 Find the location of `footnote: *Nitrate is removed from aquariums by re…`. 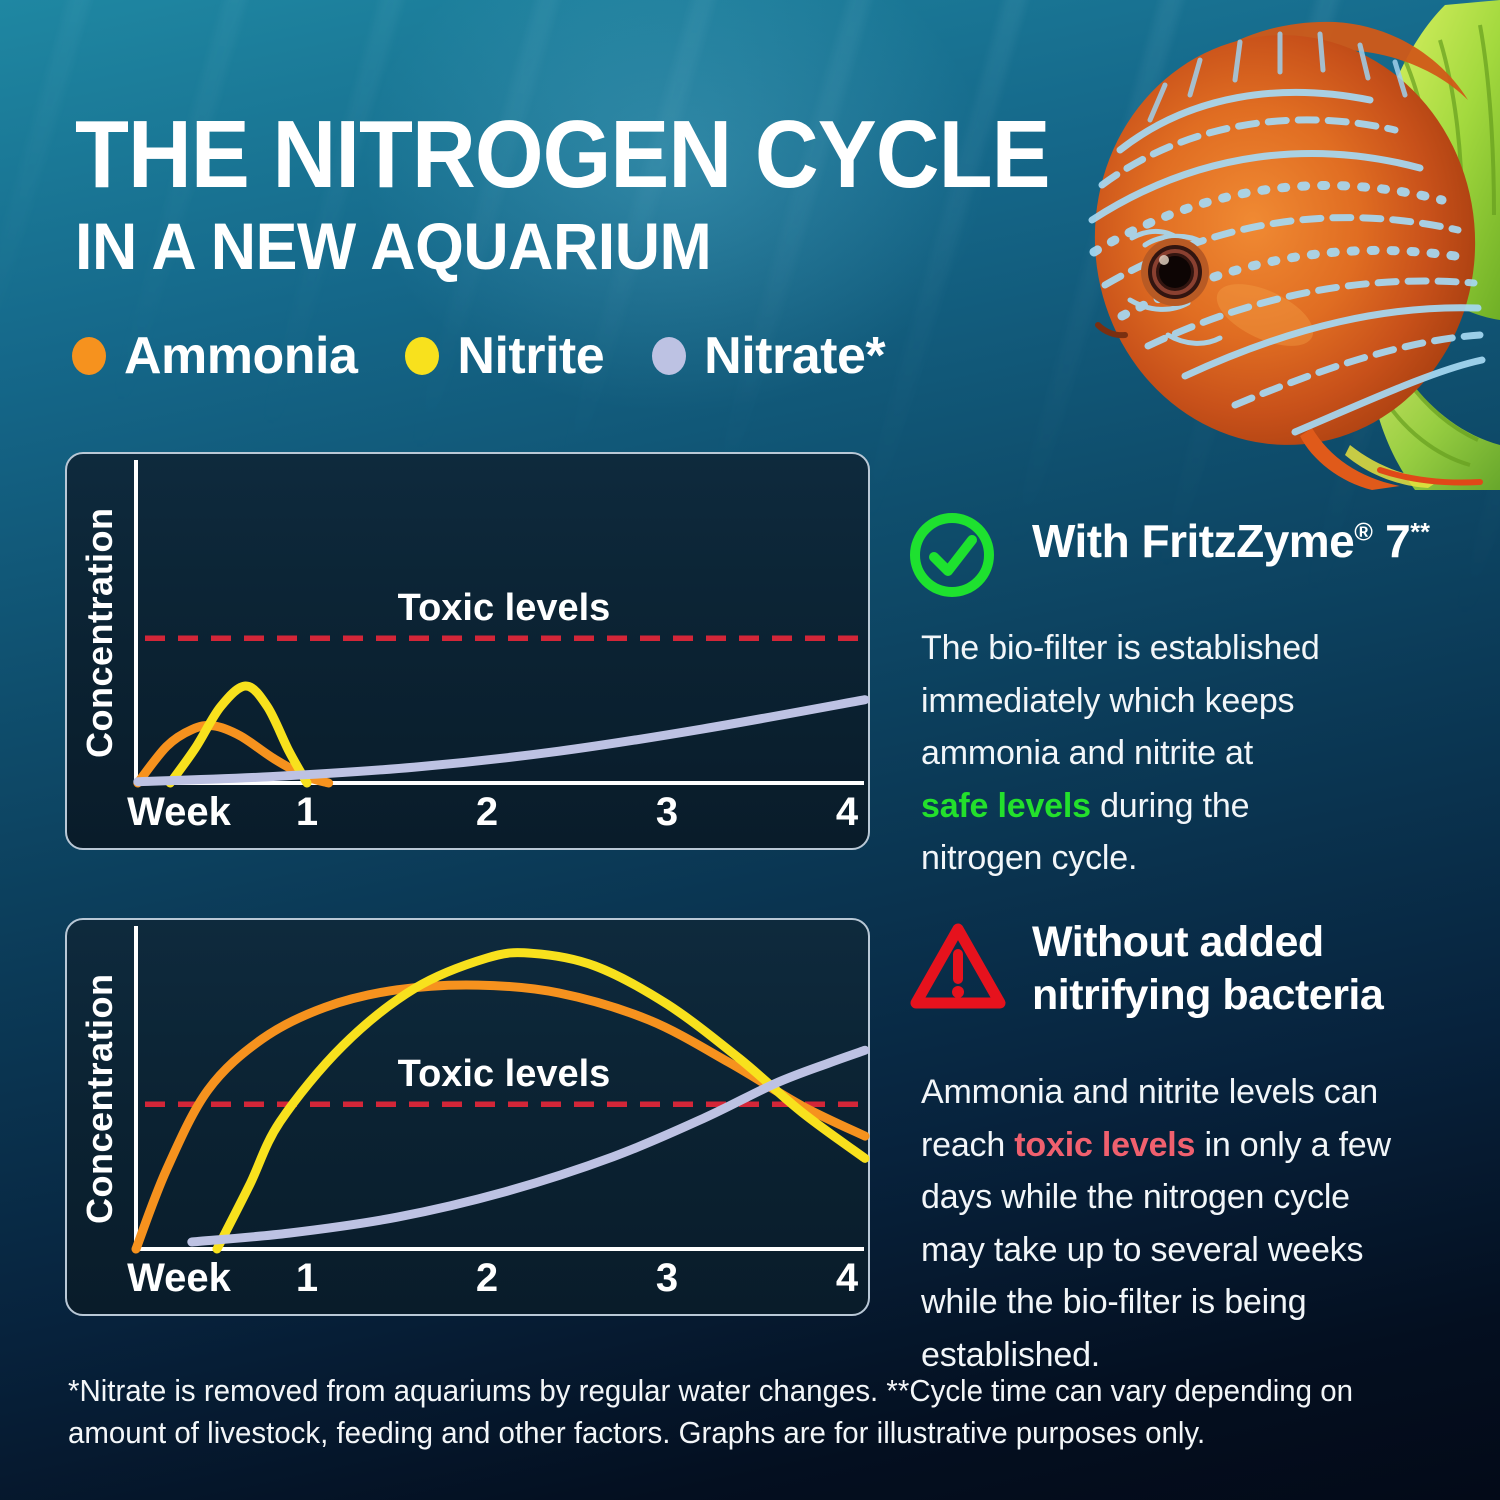

footnote: *Nitrate is removed from aquariums by re… is located at coordinates (710, 1412).